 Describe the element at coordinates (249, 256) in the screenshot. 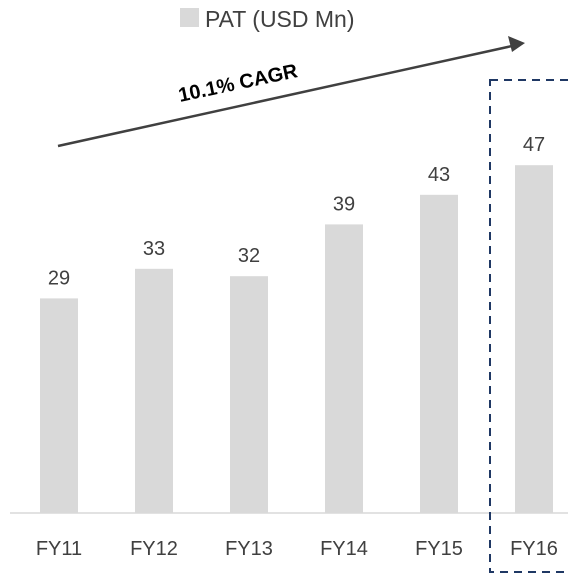

I see `value-label-fy13: 32` at that location.